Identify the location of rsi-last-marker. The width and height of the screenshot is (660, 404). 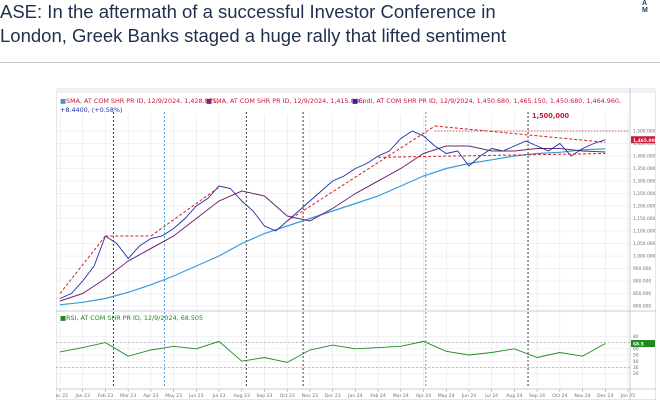
(643, 344).